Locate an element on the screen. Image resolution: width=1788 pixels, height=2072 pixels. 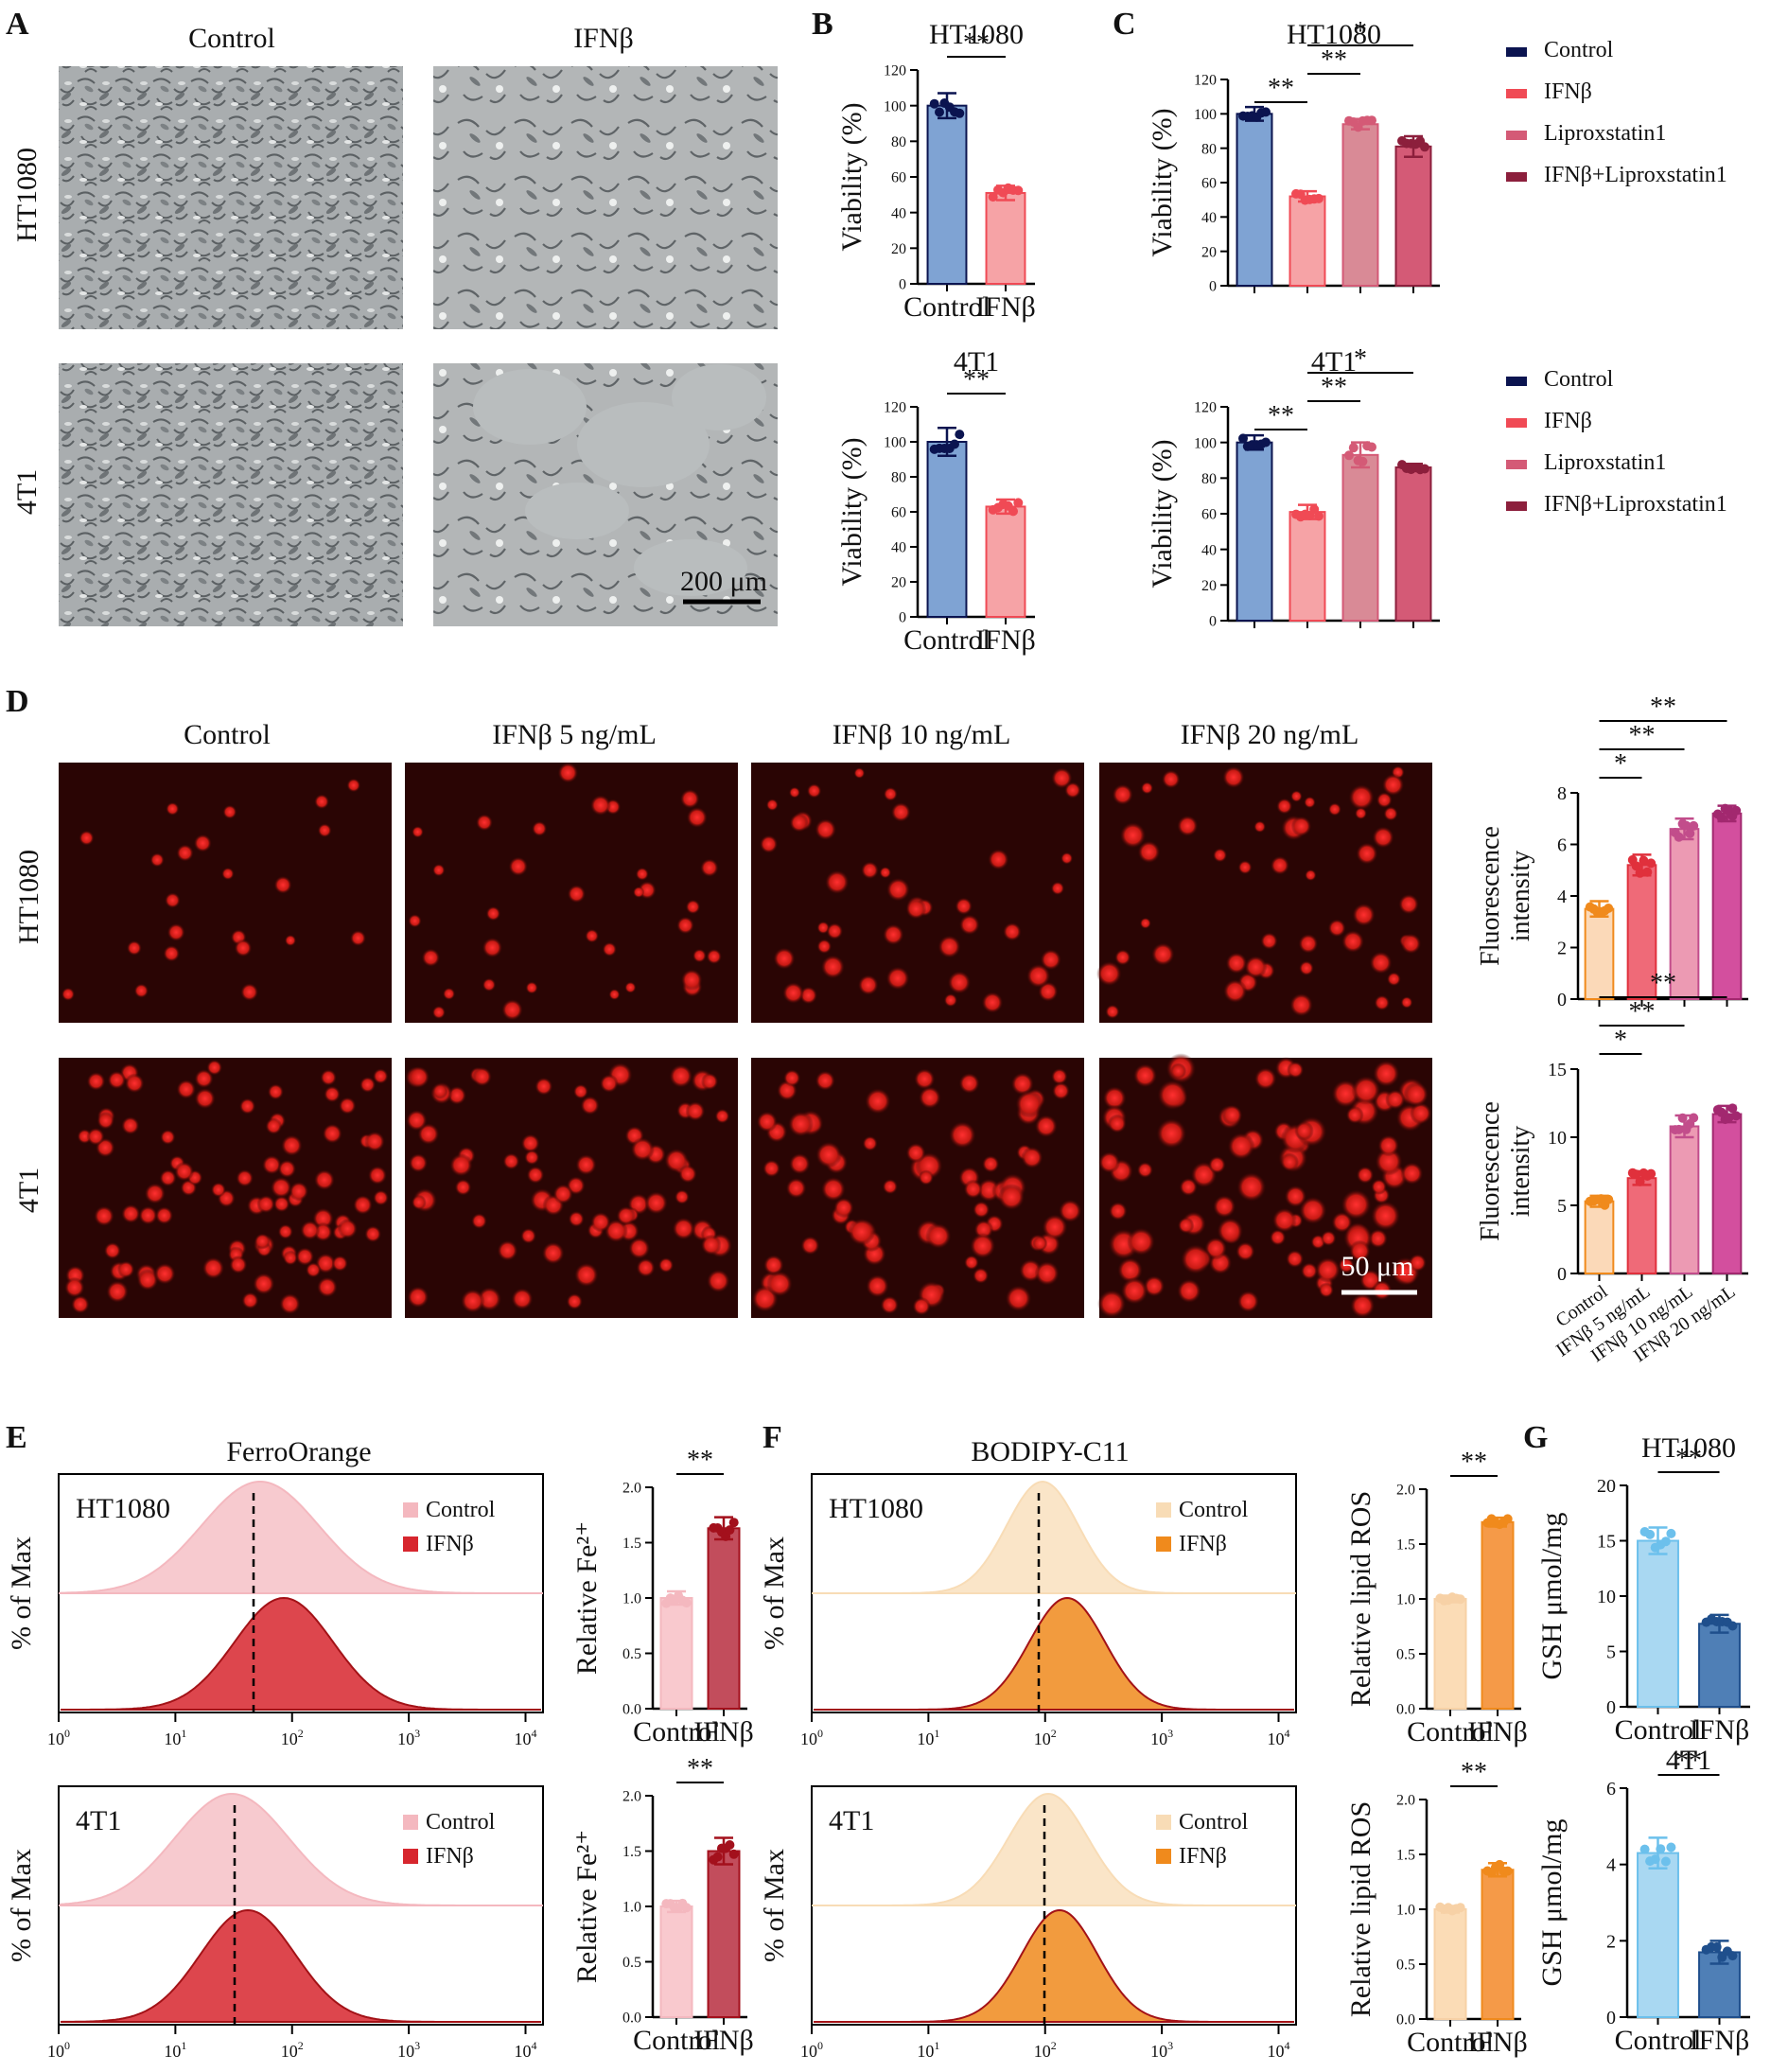
micro-col-label: IFNβ is located at coordinates (603, 38).